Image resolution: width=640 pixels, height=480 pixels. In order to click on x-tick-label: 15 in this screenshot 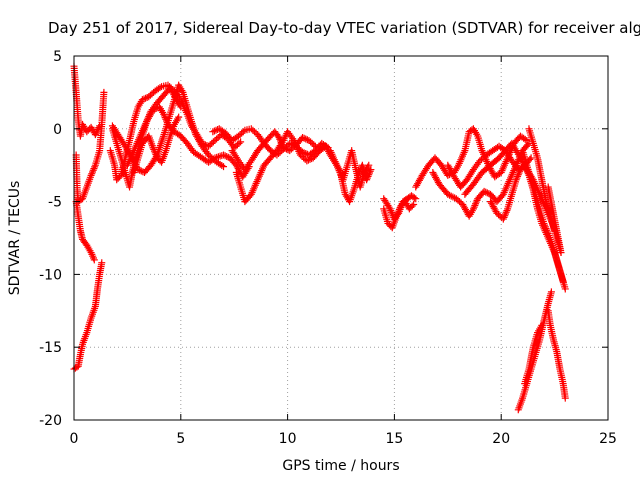, I will do `click(394, 439)`.